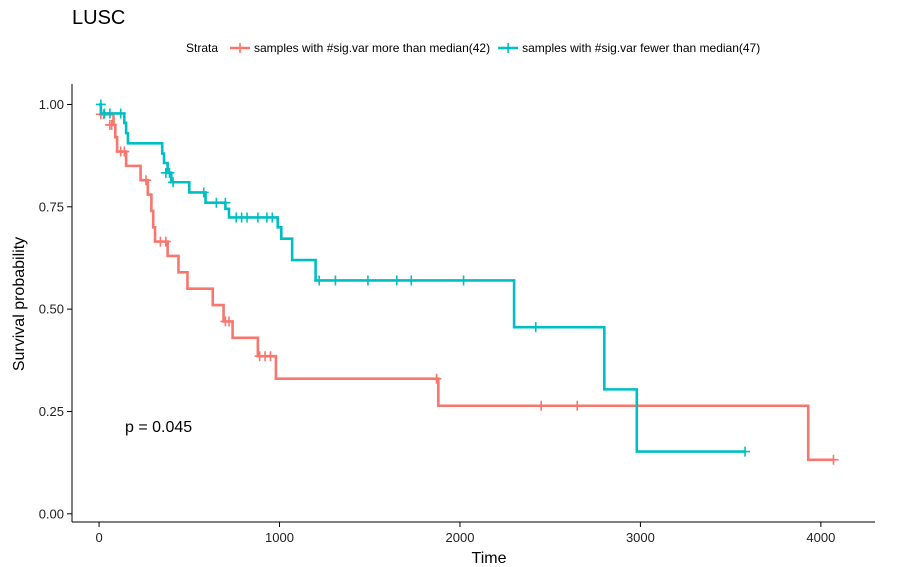  What do you see at coordinates (489, 558) in the screenshot?
I see `x-axis-title: Time` at bounding box center [489, 558].